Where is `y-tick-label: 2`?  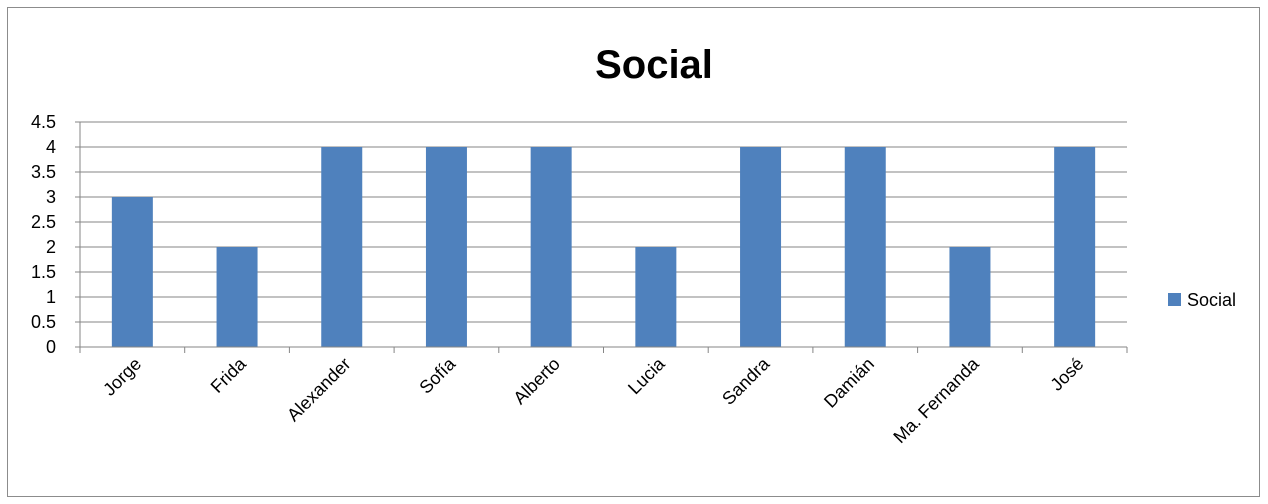
y-tick-label: 2 is located at coordinates (51, 247).